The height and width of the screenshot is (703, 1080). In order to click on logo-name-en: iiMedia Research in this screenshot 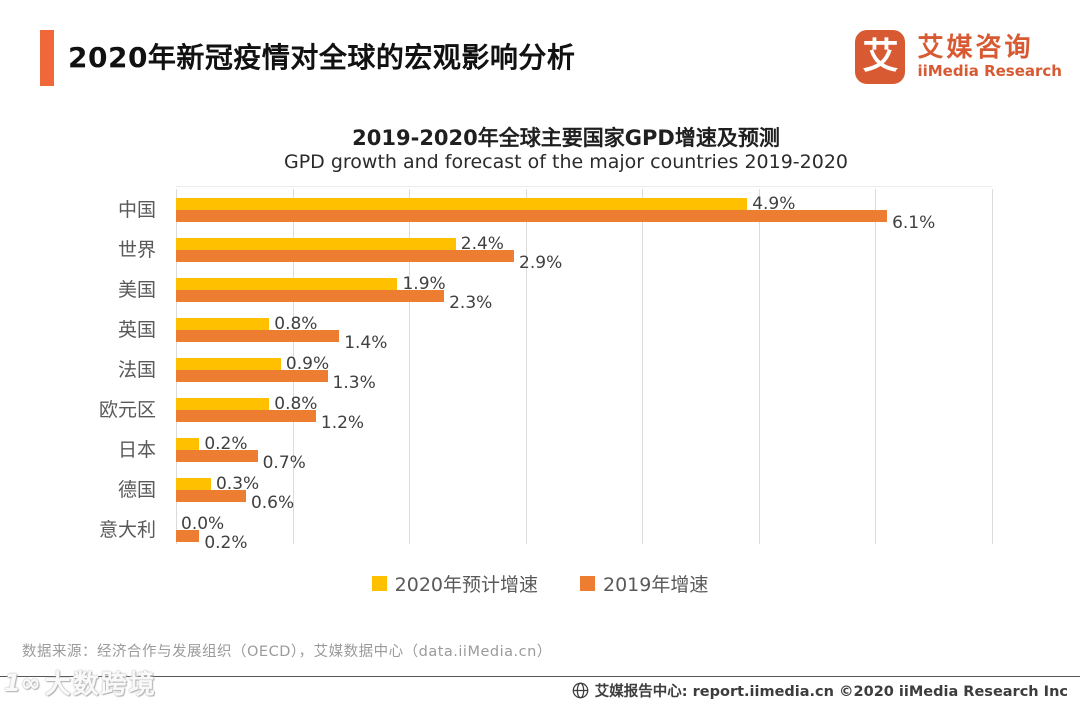, I will do `click(989, 71)`.